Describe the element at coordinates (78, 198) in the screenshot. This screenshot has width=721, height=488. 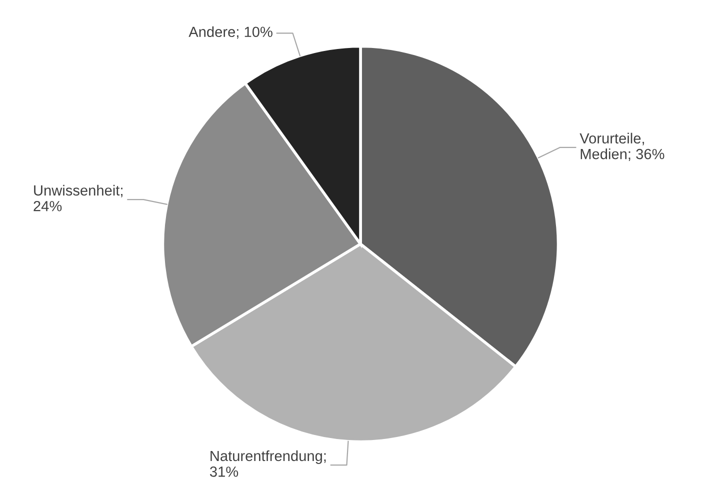
I see `slice-label: Unwissenheit; 24%` at that location.